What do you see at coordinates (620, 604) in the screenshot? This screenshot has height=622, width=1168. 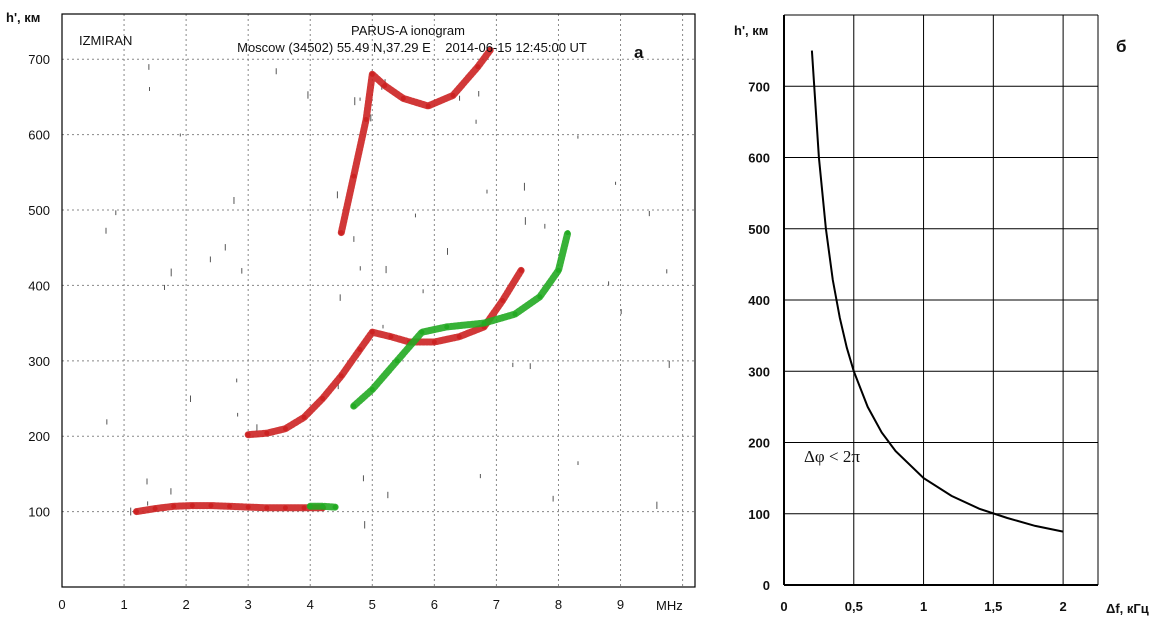 I see `ionogram-x-tick-label: 9` at bounding box center [620, 604].